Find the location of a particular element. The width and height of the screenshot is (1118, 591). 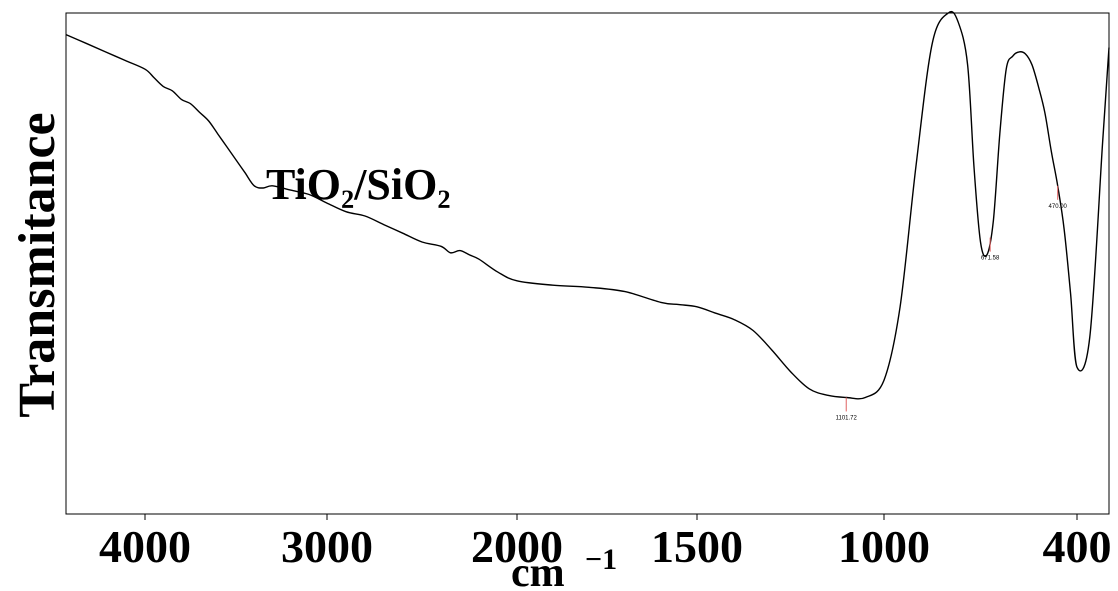

x-axis-title: cm −1 is located at coordinates (564, 567).